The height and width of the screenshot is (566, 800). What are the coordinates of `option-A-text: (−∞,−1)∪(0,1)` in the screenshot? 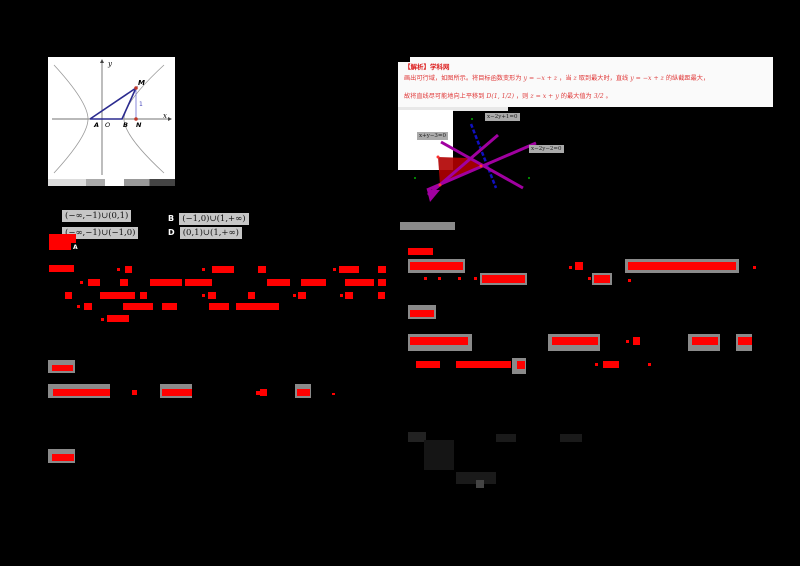 It's located at (97, 216).